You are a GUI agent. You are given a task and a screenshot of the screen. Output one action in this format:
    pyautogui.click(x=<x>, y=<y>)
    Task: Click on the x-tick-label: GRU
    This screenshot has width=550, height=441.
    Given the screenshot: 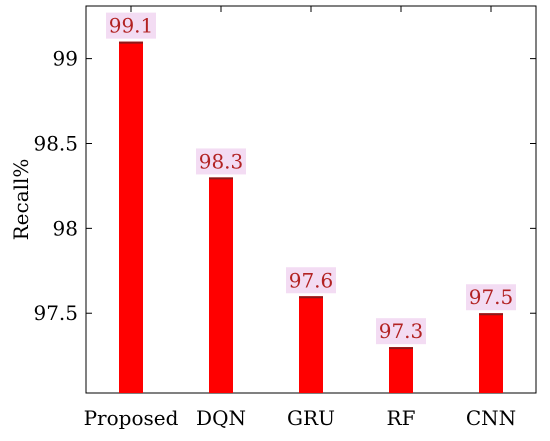 What is the action you would take?
    pyautogui.click(x=311, y=418)
    